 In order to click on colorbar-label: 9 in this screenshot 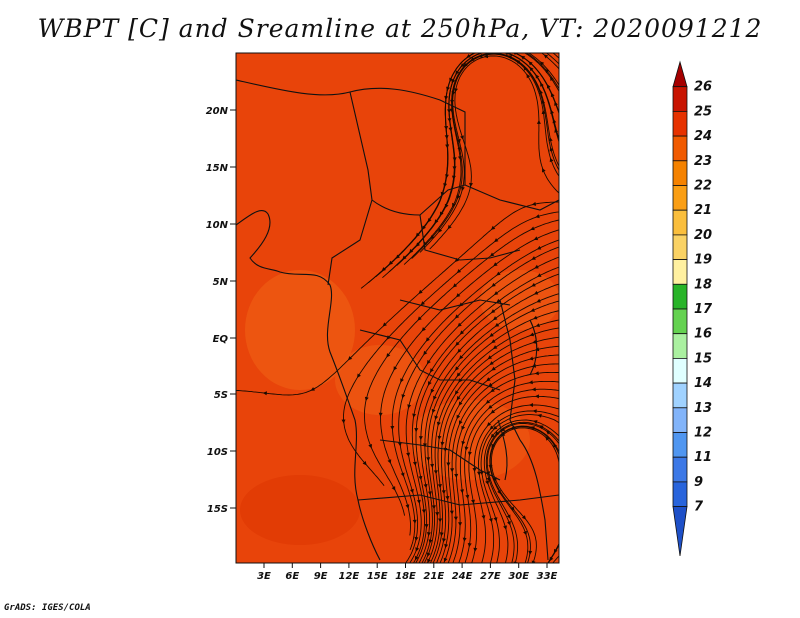, I will do `click(698, 482)`.